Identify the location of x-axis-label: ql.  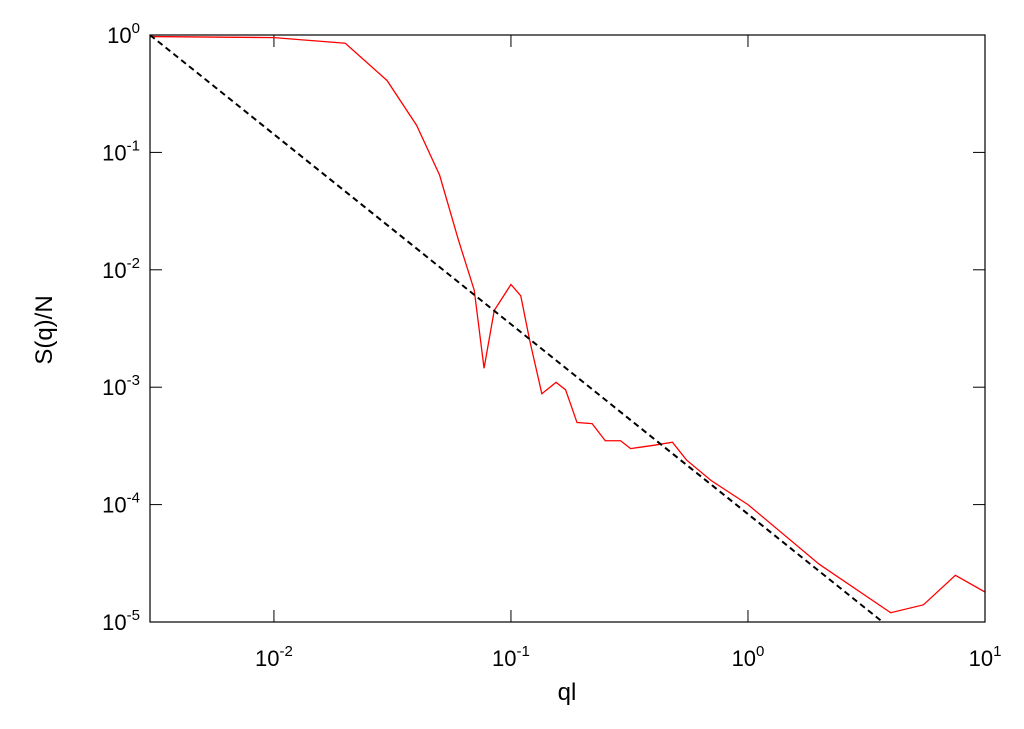
(567, 692).